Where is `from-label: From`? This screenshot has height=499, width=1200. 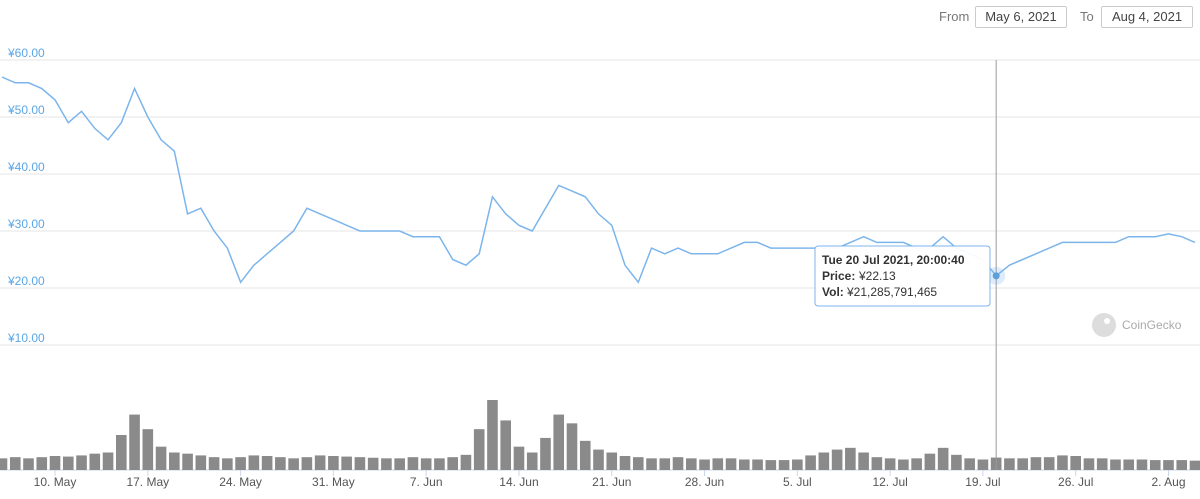 from-label: From is located at coordinates (954, 16).